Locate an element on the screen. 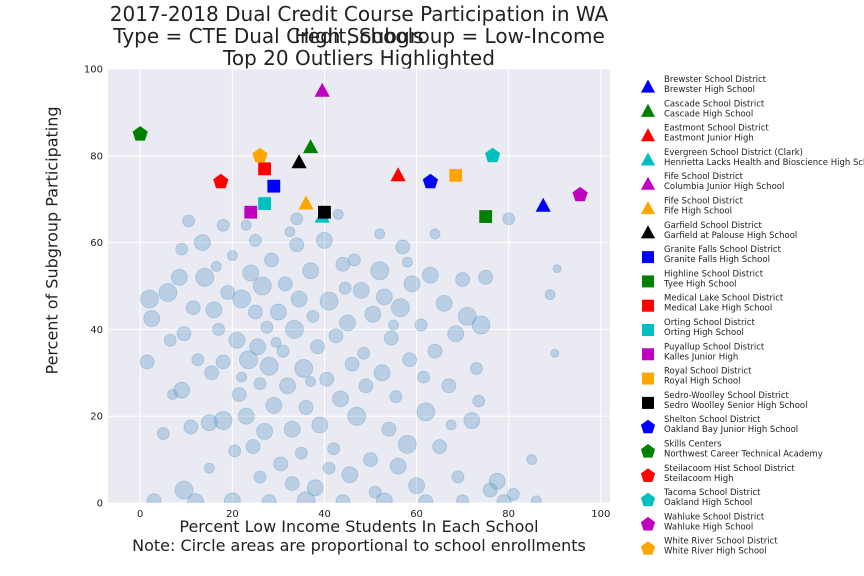 Image resolution: width=864 pixels, height=576 pixels. legend-school: Oakland Bay Junior High School is located at coordinates (731, 430).